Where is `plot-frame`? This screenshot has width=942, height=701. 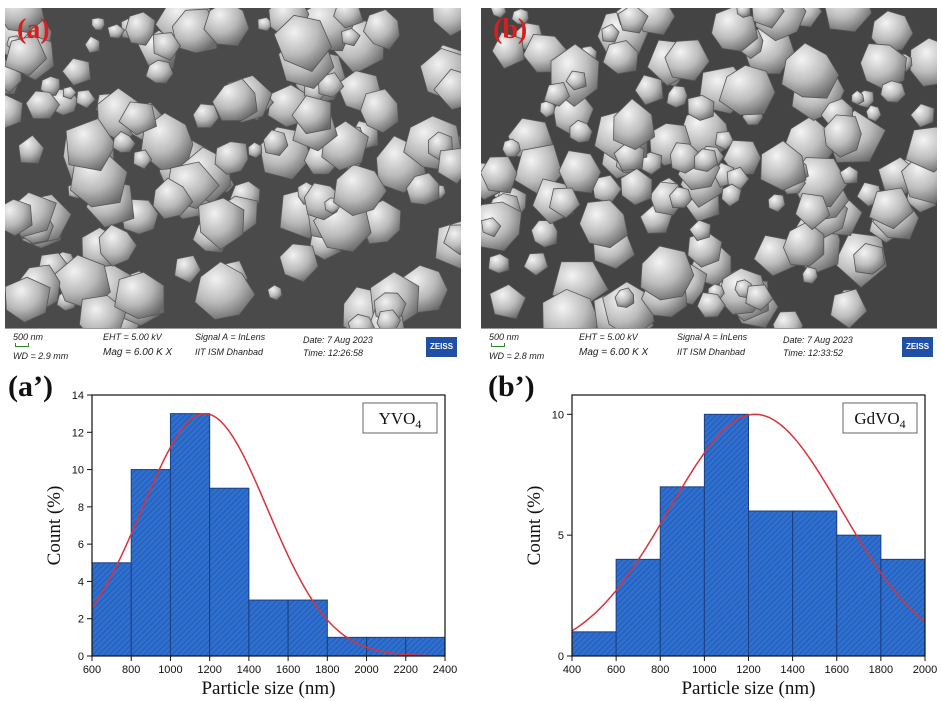 plot-frame is located at coordinates (268, 525).